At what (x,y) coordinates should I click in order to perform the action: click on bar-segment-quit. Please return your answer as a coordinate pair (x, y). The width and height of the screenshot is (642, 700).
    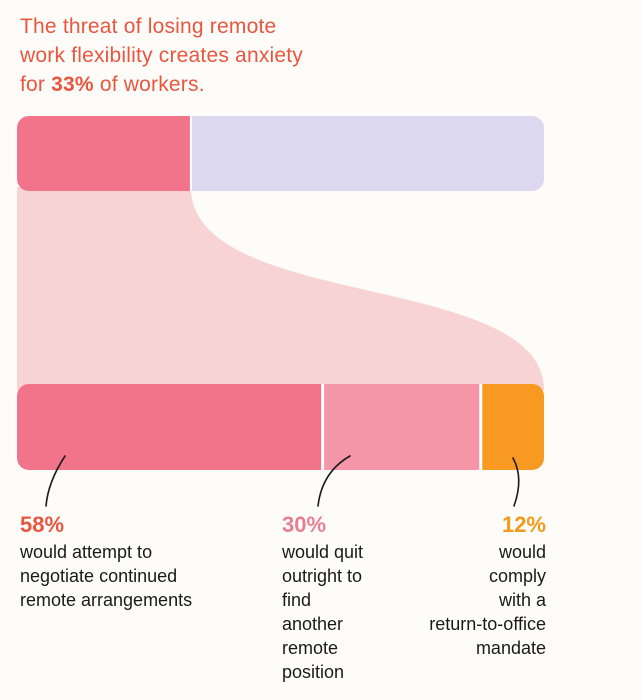
    Looking at the image, I should click on (401, 427).